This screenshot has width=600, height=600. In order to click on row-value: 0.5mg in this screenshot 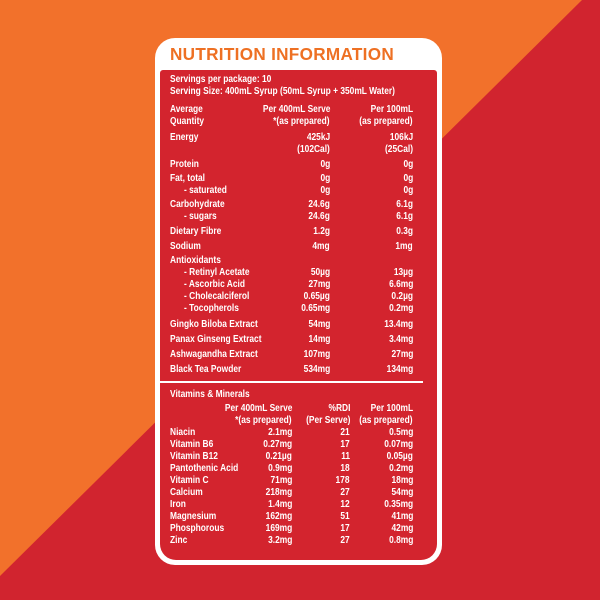, I will do `click(400, 432)`.